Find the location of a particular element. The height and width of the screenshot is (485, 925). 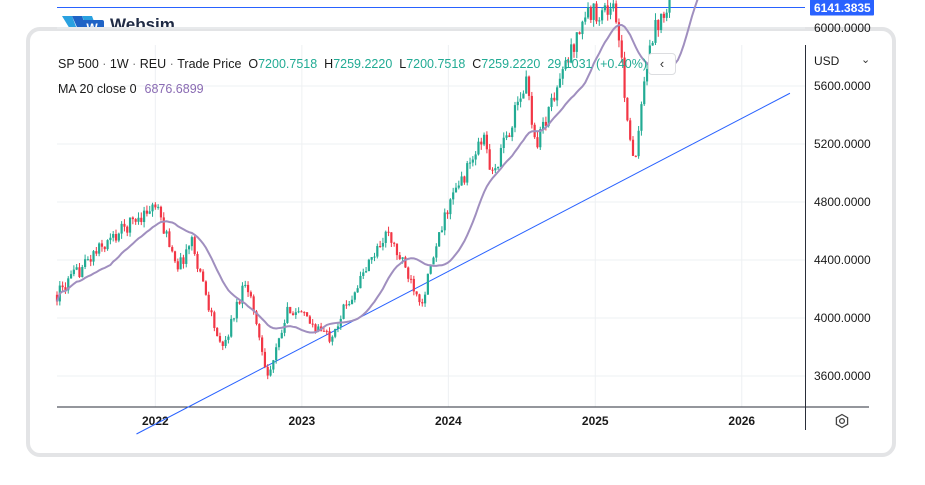

currency-selector: USD is located at coordinates (827, 61).